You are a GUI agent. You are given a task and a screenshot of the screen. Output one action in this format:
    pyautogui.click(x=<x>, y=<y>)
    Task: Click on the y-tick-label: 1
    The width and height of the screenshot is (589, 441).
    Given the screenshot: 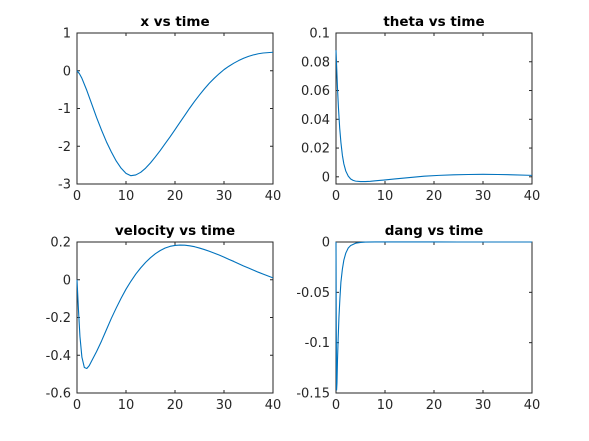 What is the action you would take?
    pyautogui.click(x=67, y=34)
    